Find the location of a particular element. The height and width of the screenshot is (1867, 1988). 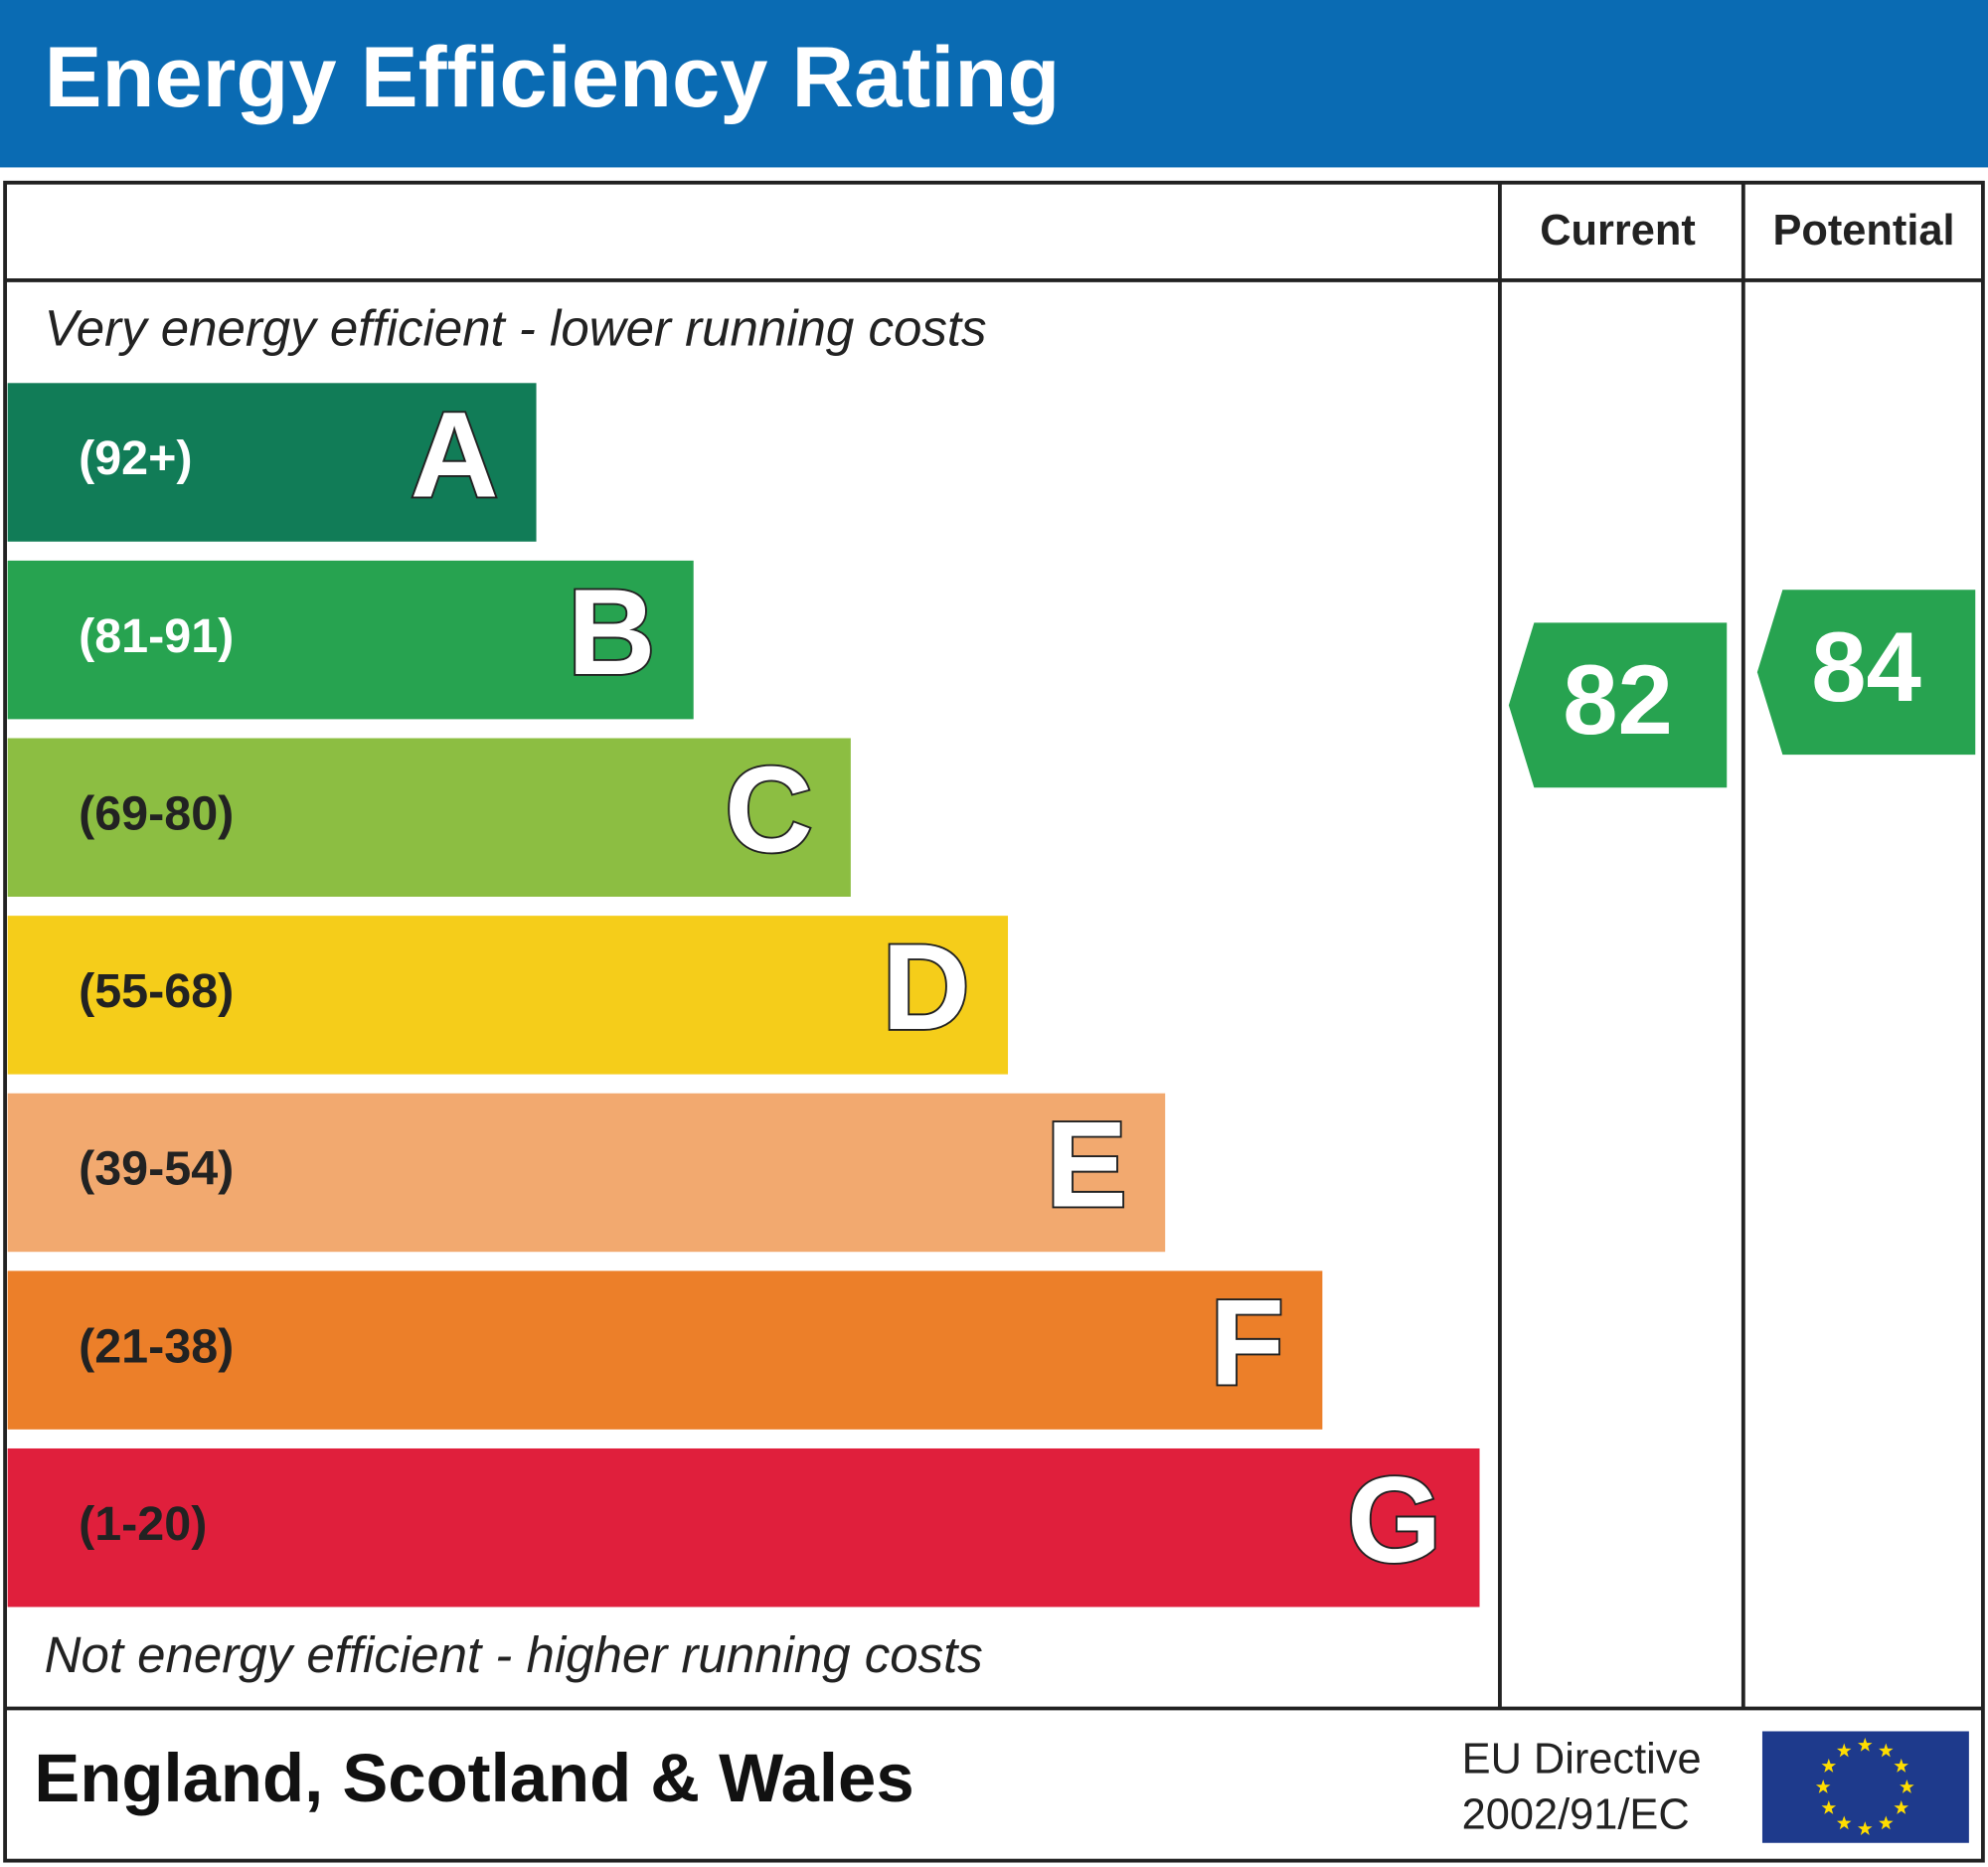

band-range: (1-20) is located at coordinates (143, 1524).